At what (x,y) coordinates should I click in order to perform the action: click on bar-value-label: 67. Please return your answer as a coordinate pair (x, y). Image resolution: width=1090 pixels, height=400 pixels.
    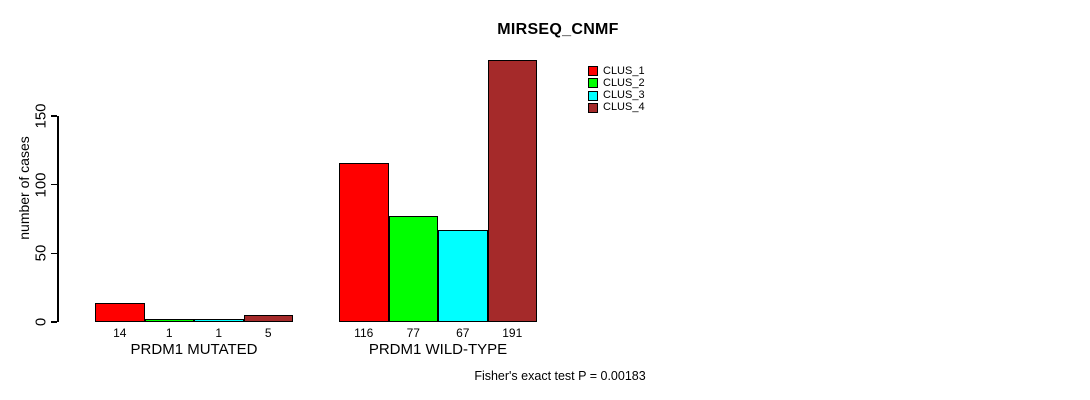
    Looking at the image, I should click on (463, 333).